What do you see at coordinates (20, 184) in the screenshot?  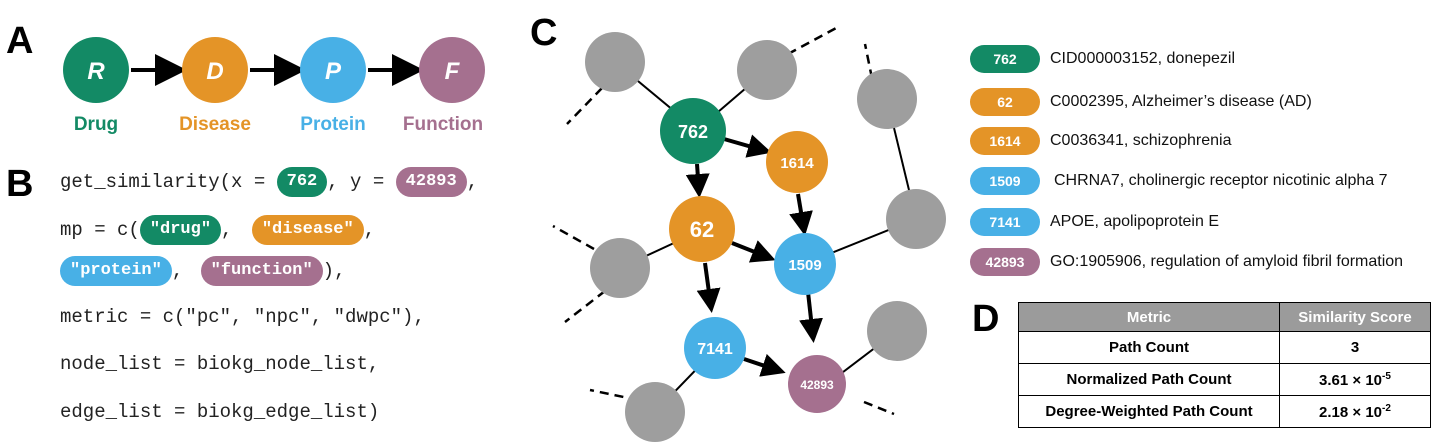 I see `panel-label-b: B` at bounding box center [20, 184].